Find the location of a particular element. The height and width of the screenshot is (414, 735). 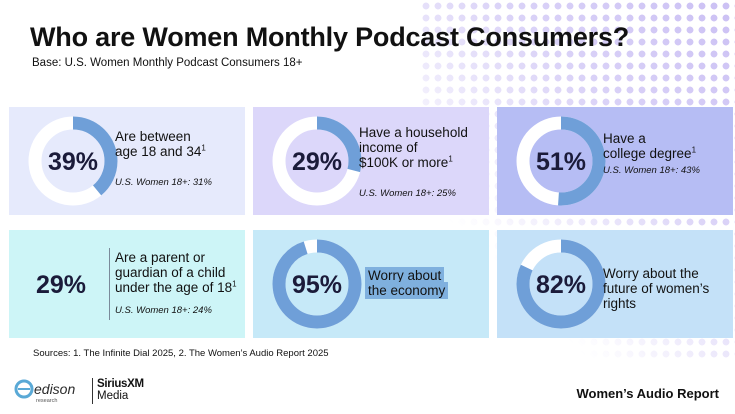

donut-percent: 82% is located at coordinates (561, 285).